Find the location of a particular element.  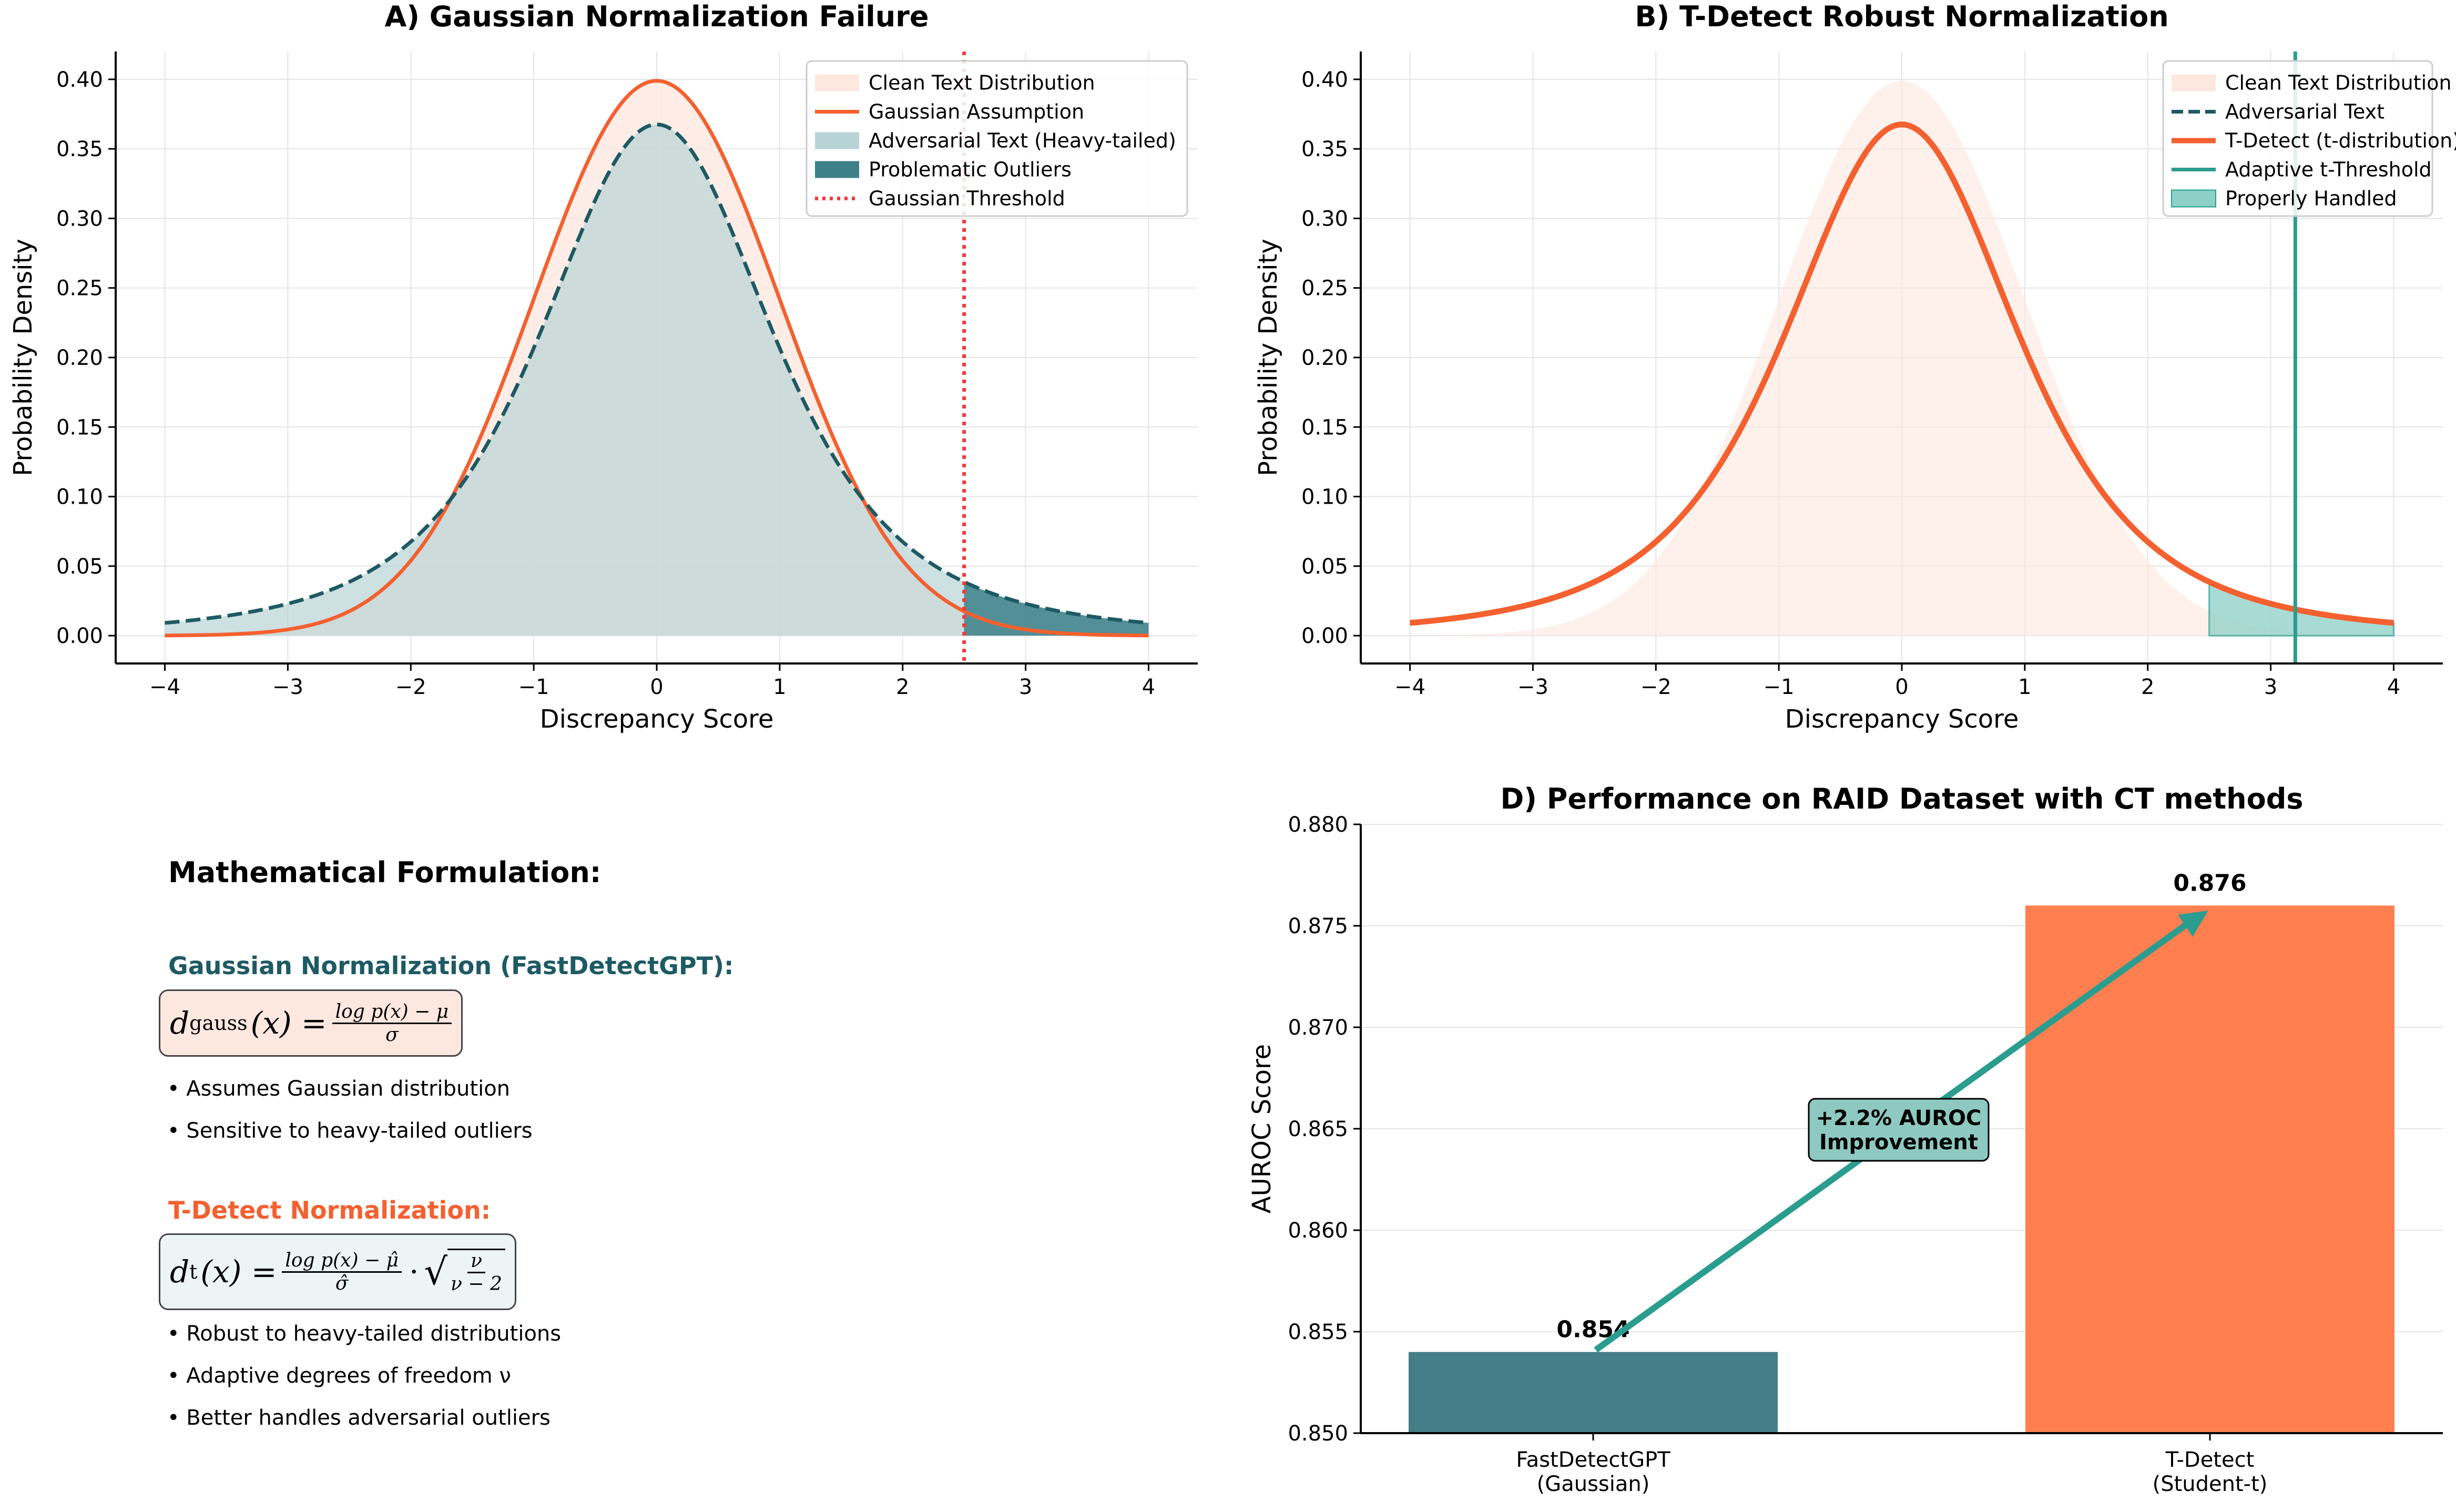

t-fraction: log p(x) − μ̂ σ̂ is located at coordinates (342, 1272).